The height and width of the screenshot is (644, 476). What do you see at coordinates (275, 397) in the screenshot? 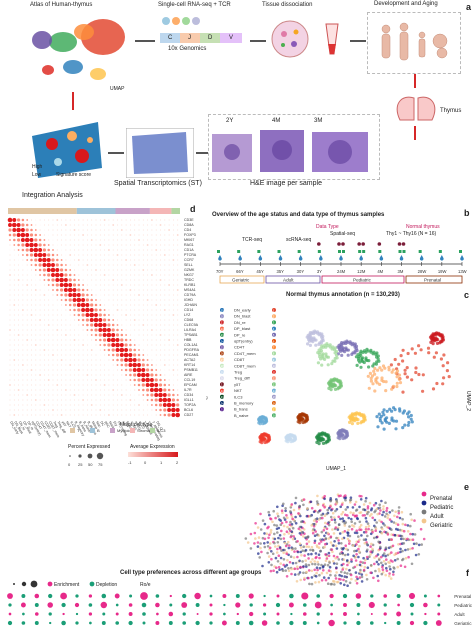
I see `cluster-legend-number: 15` at bounding box center [275, 397].